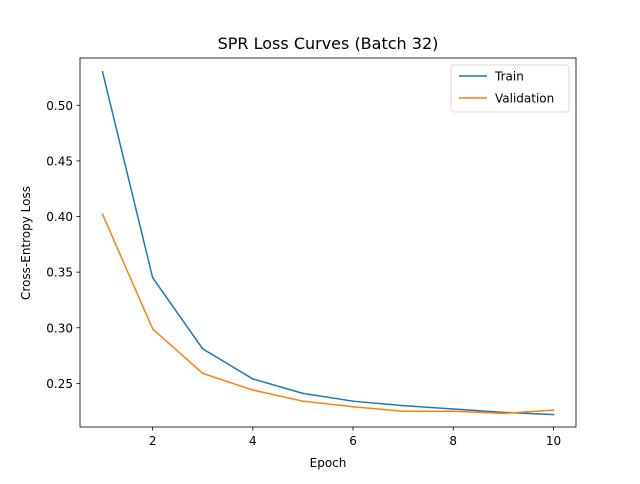 The width and height of the screenshot is (640, 484). I want to click on y-tick-label: 0.50, so click(59, 106).